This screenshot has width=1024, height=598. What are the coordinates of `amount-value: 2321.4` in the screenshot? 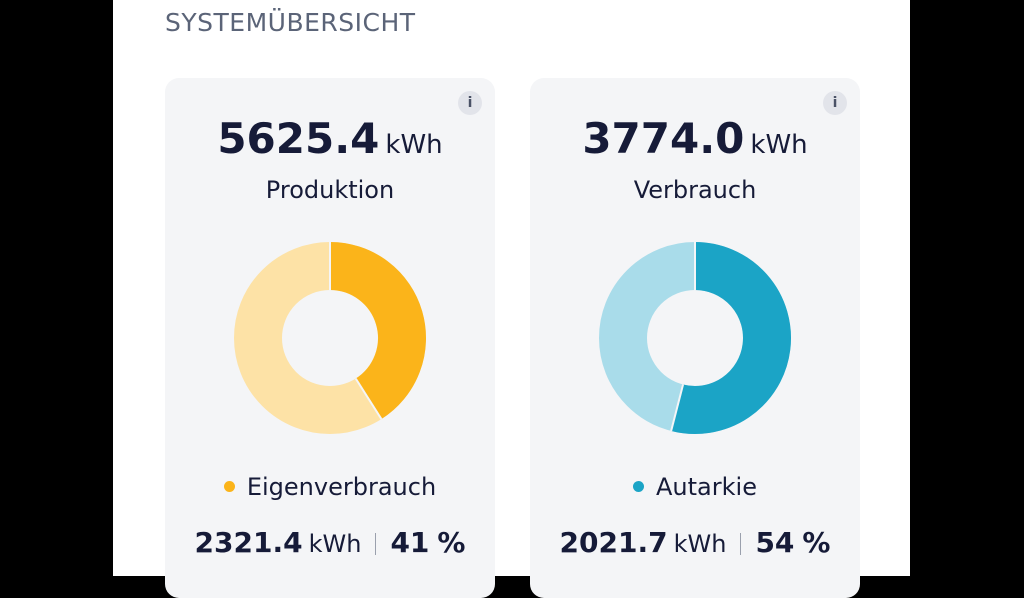 It's located at (248, 542).